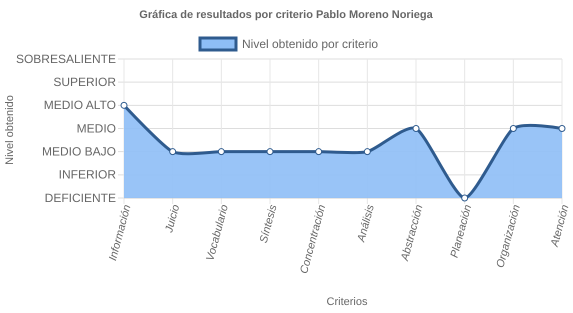  I want to click on text: MEDIO BAJO, so click(79, 151).